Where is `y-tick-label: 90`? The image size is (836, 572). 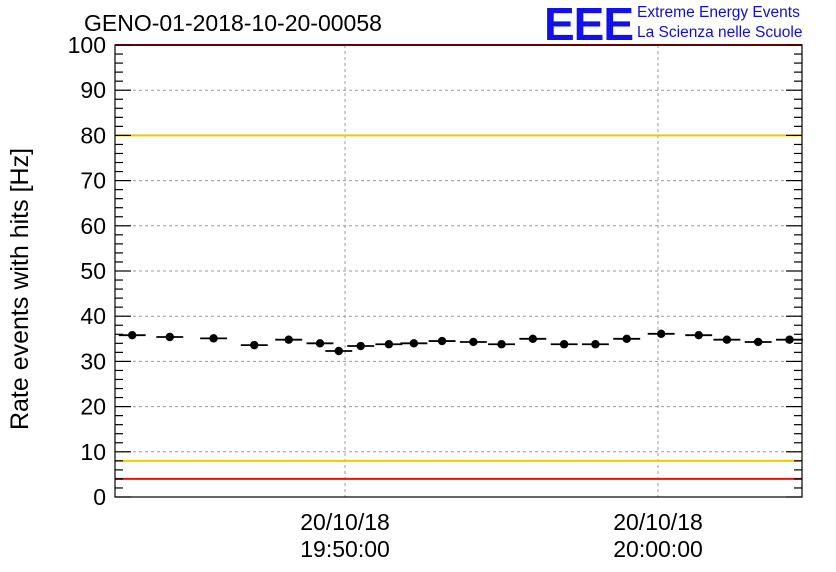
y-tick-label: 90 is located at coordinates (93, 90).